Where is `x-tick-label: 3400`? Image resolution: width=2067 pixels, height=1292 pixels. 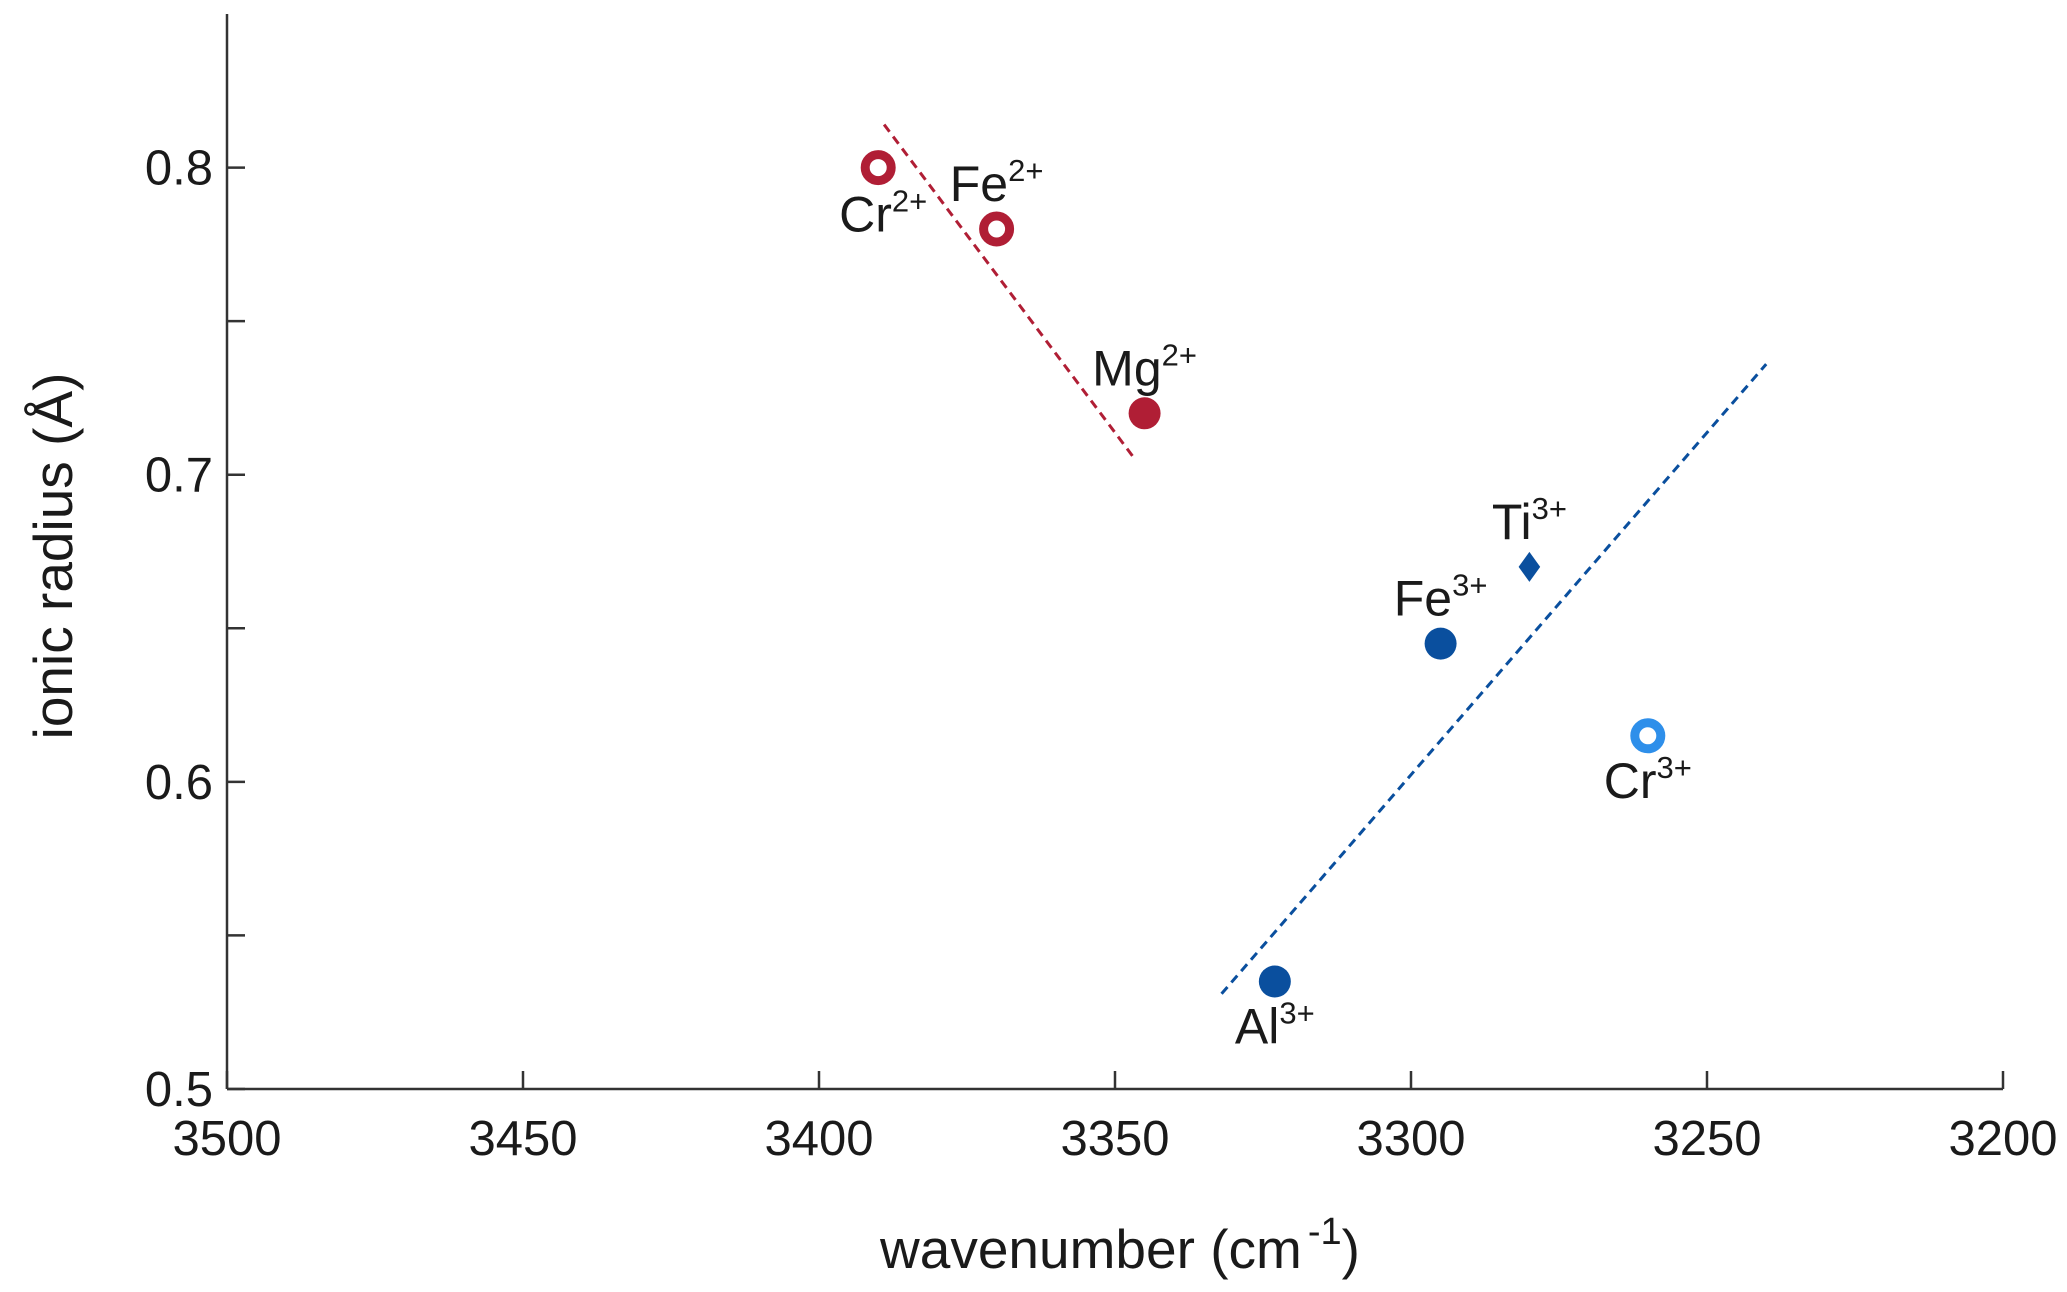 x-tick-label: 3400 is located at coordinates (818, 1139).